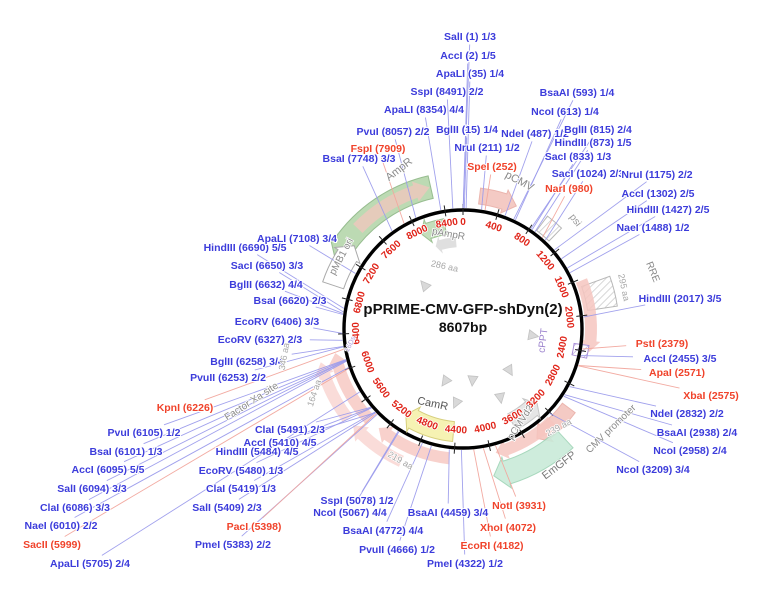 The image size is (770, 612). What do you see at coordinates (522, 240) in the screenshot?
I see `tick-number: 800` at bounding box center [522, 240].